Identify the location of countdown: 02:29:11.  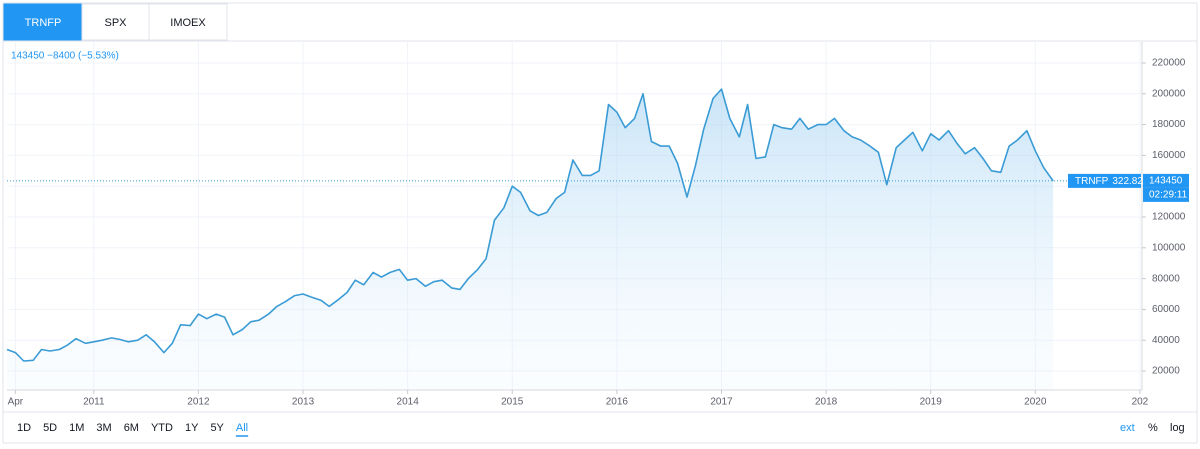
(1168, 195).